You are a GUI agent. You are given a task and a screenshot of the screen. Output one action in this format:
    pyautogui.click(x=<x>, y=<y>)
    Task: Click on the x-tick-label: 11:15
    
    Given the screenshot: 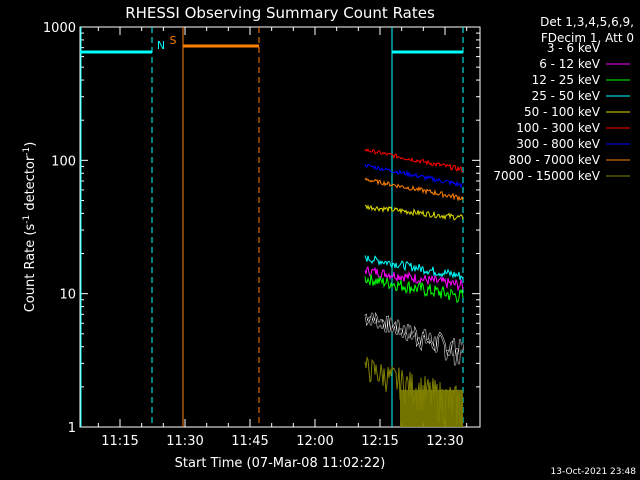 What is the action you would take?
    pyautogui.click(x=119, y=441)
    